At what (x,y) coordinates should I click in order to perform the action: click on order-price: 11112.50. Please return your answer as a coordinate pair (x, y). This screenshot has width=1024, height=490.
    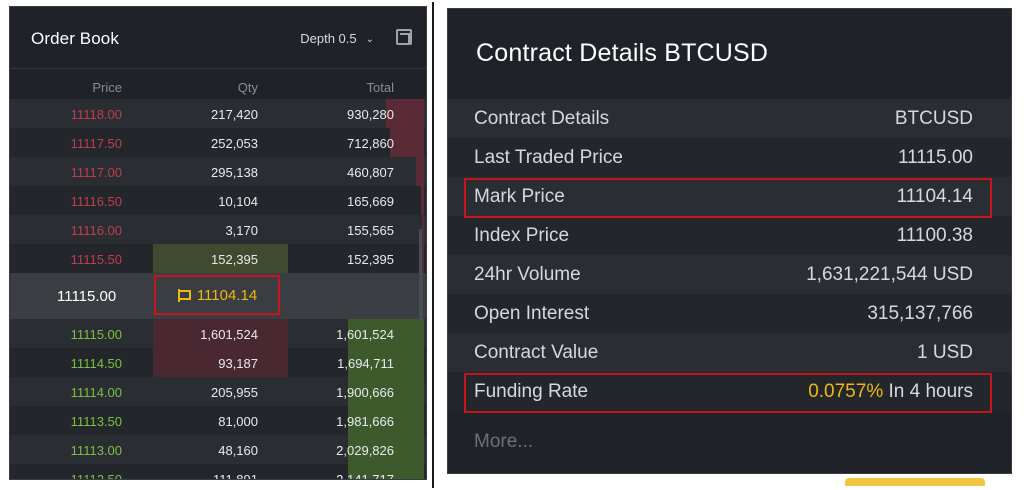
    Looking at the image, I should click on (96, 476).